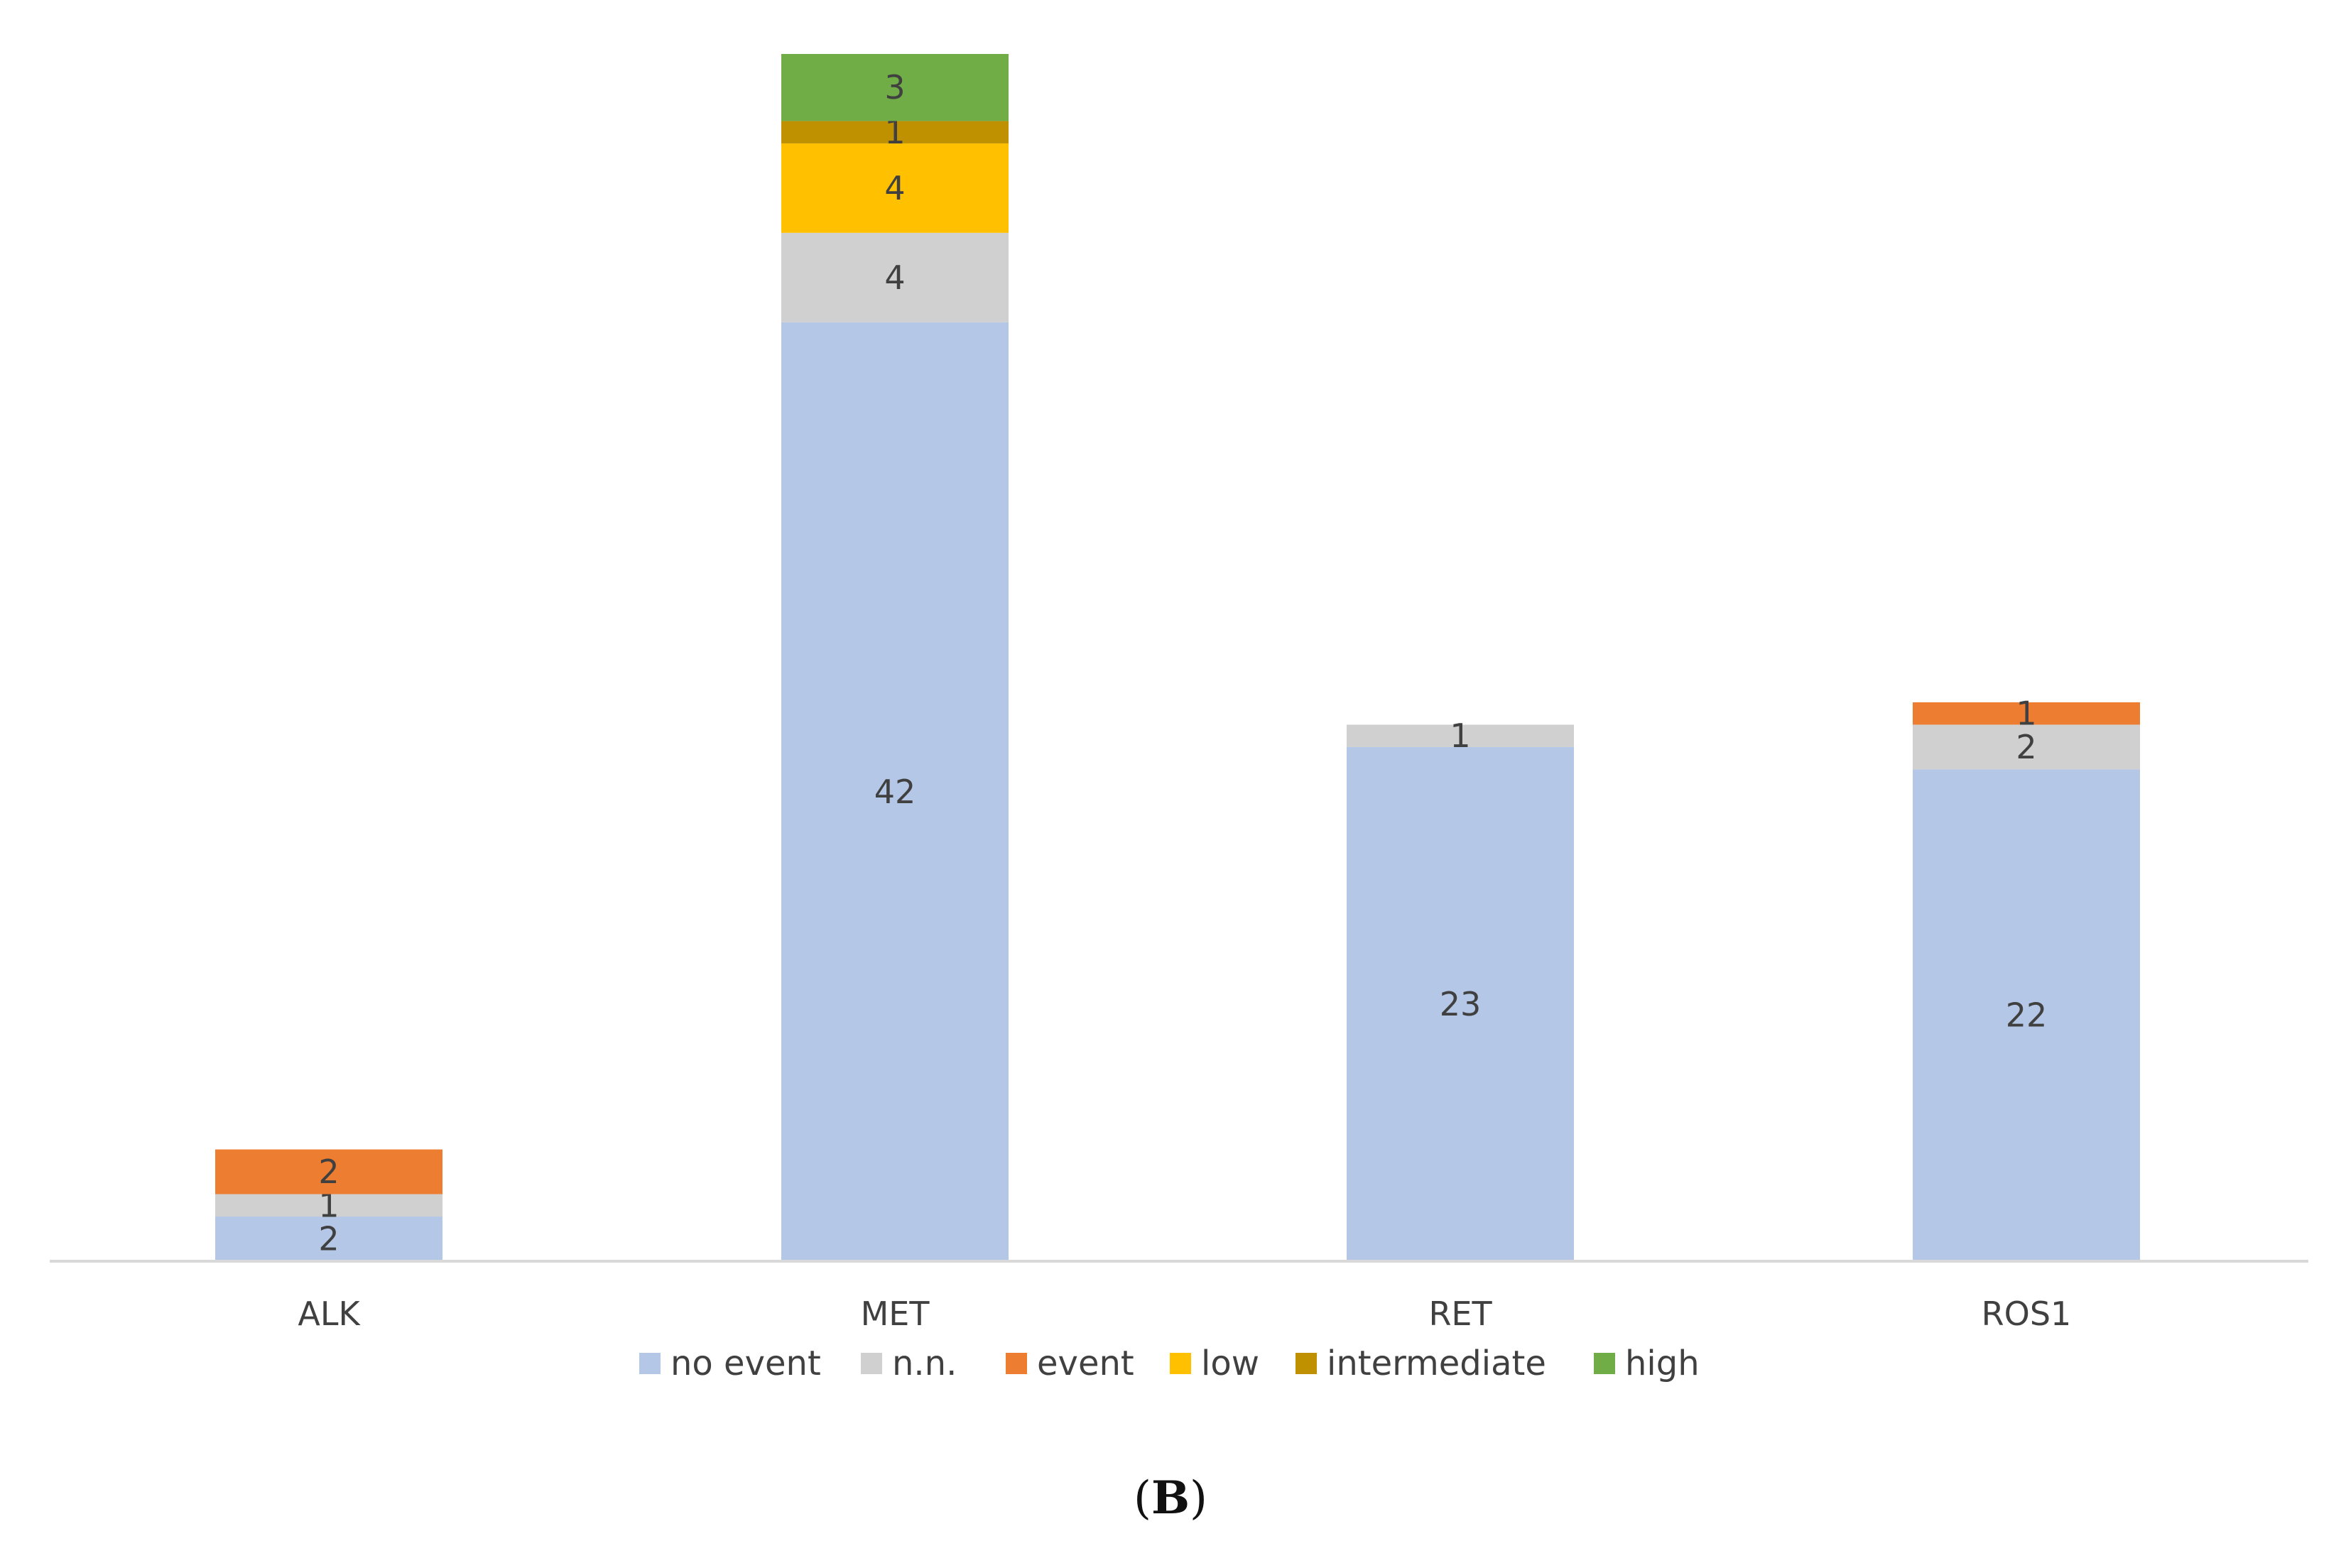  I want to click on legend-swatch-low, so click(1180, 1364).